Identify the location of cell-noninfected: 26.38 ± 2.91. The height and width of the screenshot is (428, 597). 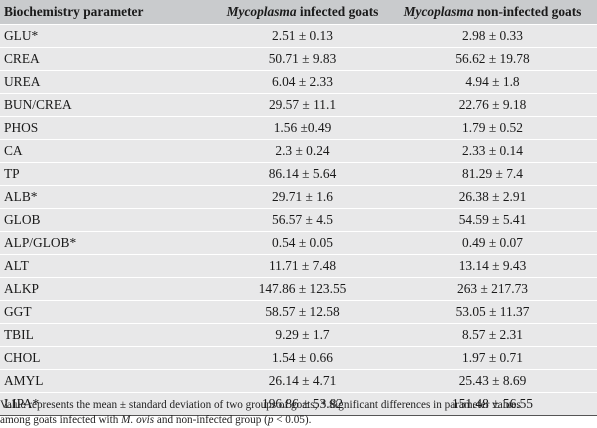
(492, 197).